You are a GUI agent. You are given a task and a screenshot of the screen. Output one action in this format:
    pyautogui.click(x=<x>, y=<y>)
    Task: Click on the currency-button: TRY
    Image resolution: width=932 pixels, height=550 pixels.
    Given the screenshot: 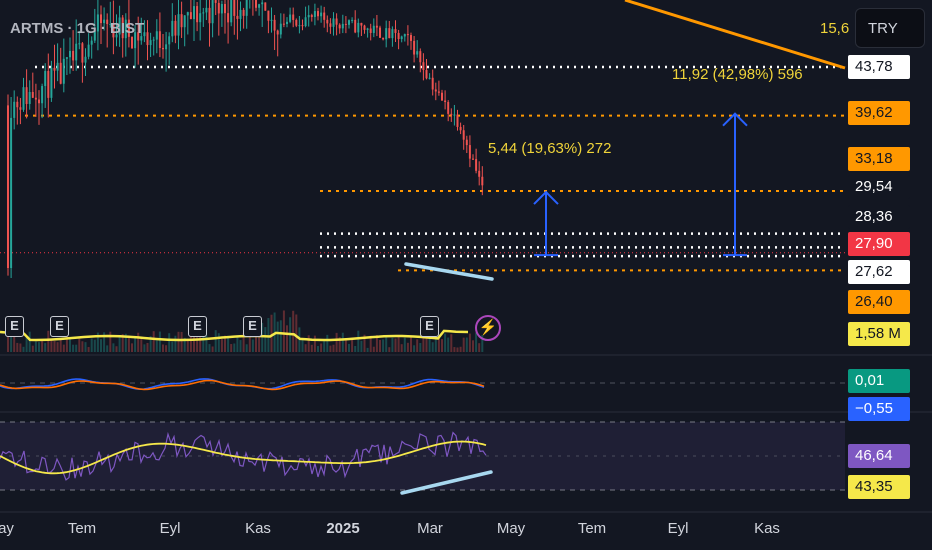 What is the action you would take?
    pyautogui.click(x=890, y=28)
    